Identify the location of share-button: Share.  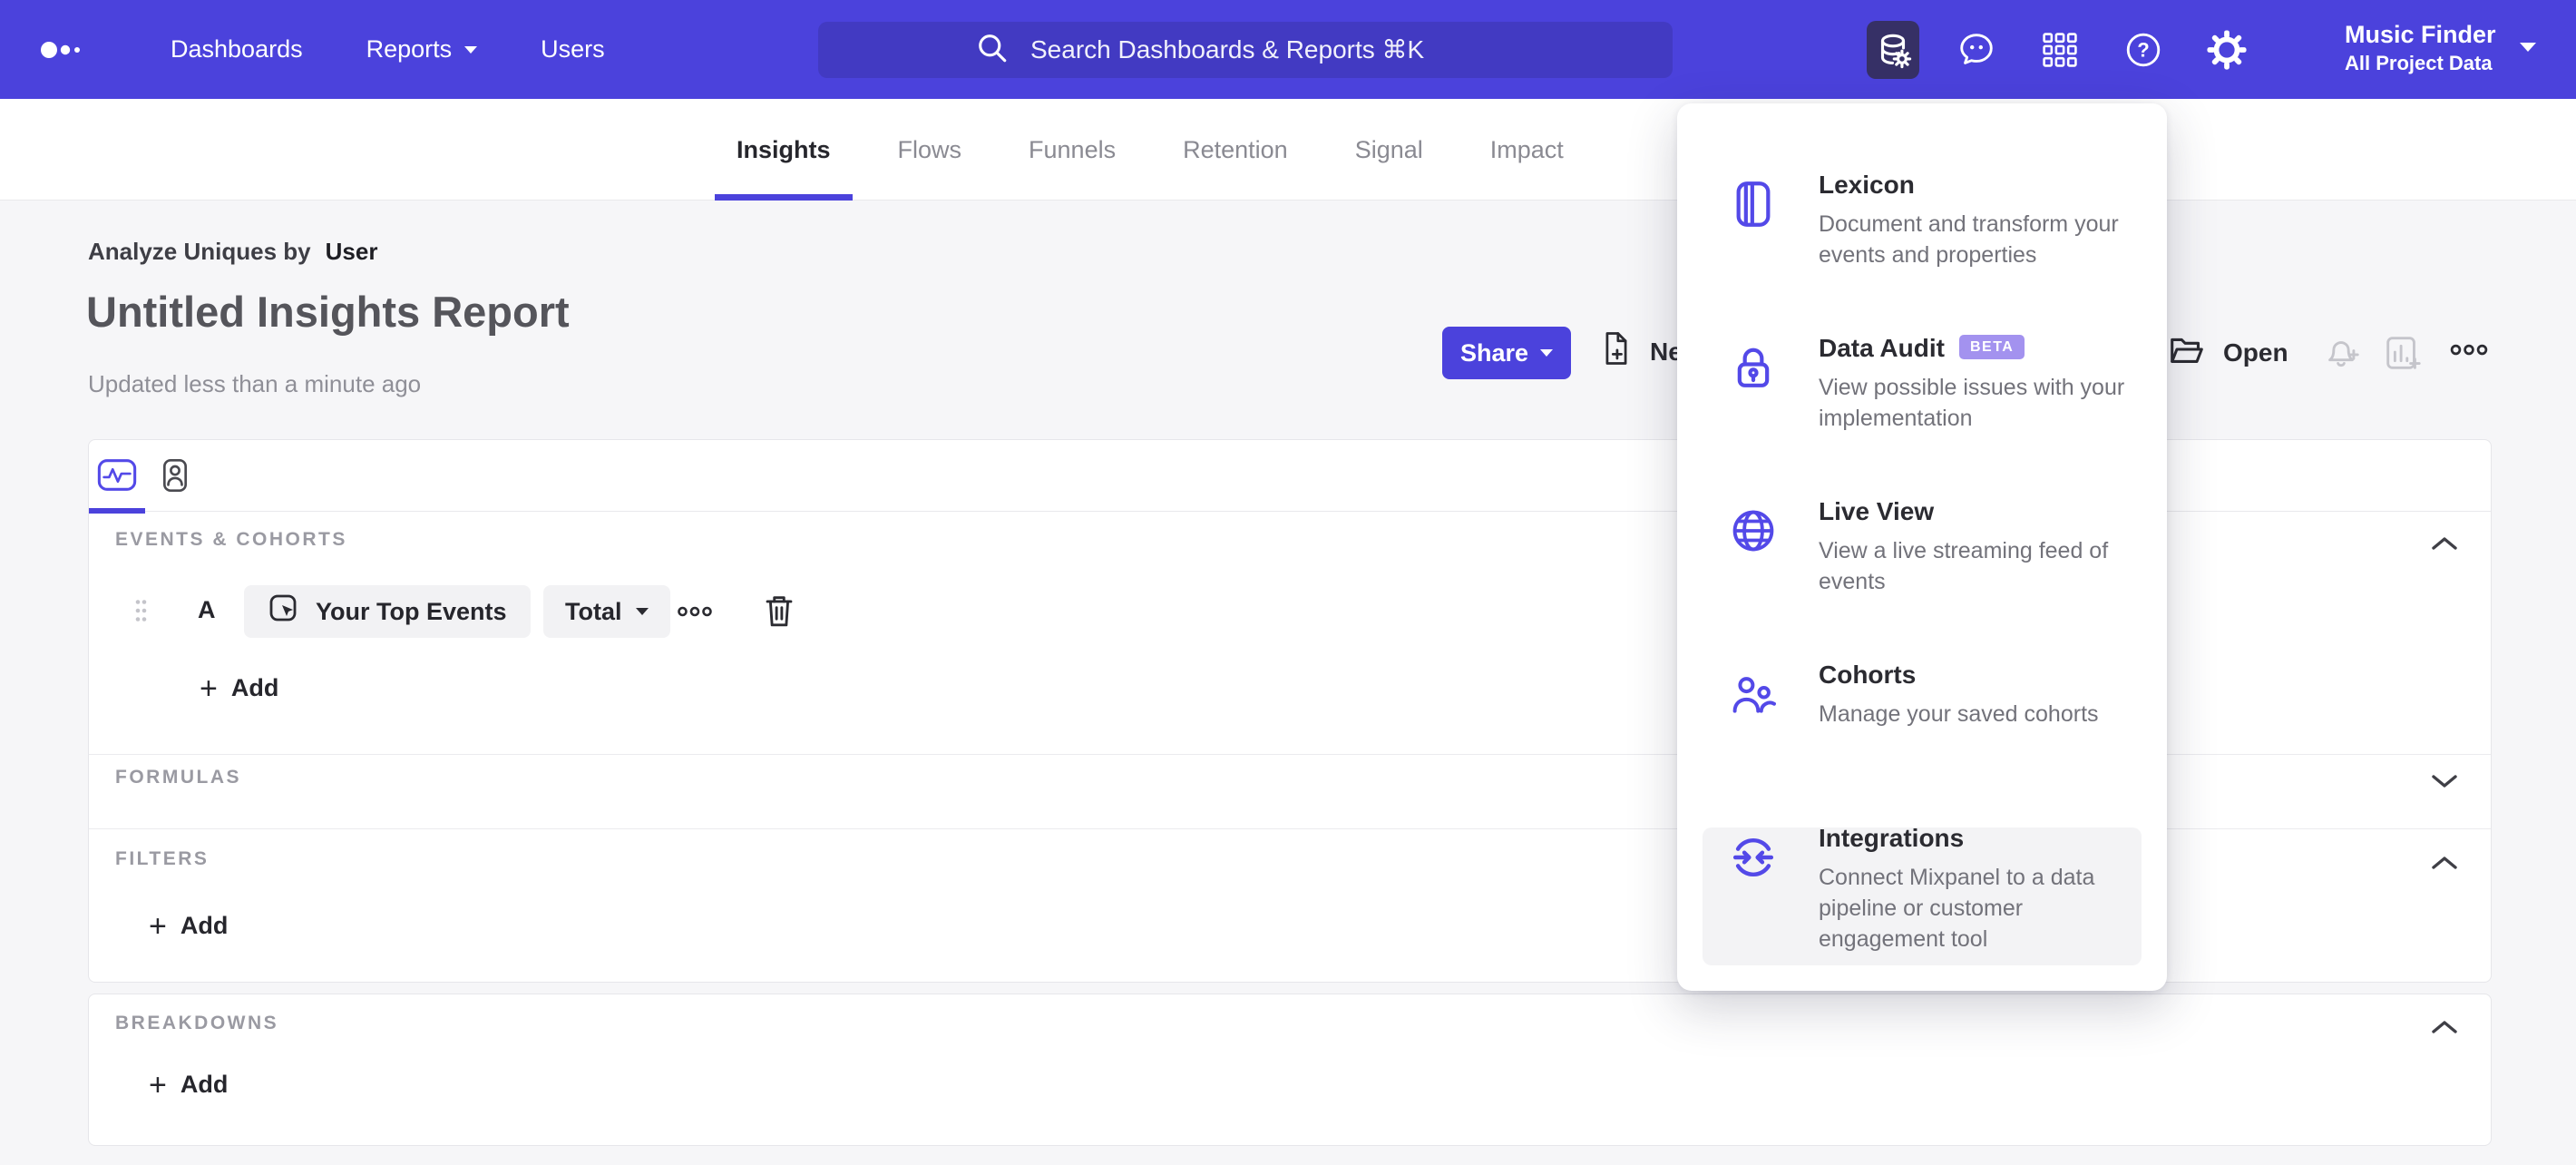
(1506, 353).